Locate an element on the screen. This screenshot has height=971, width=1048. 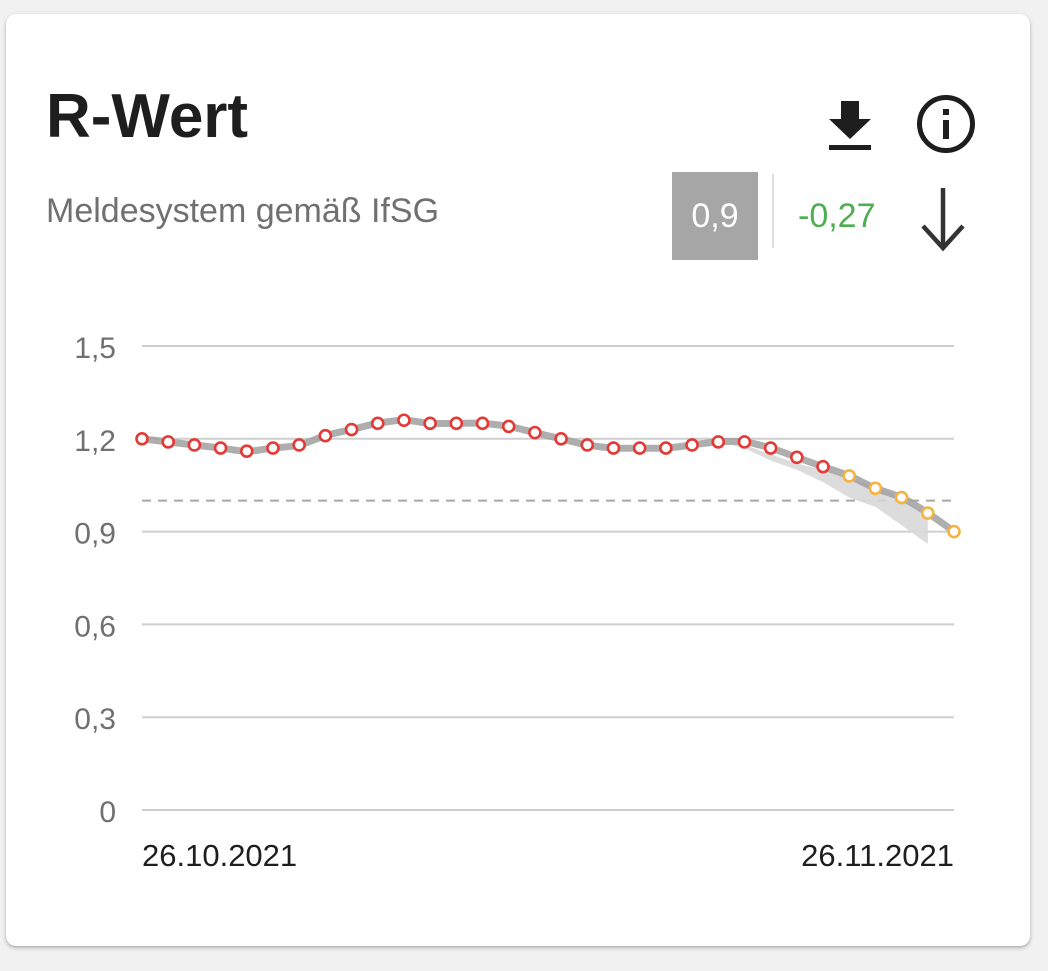
info-icon is located at coordinates (946, 124).